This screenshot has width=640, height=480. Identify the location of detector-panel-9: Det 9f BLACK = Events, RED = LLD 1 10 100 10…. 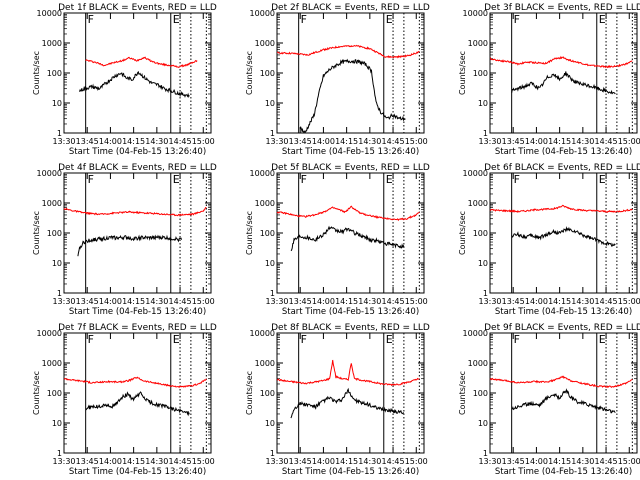
(549, 400).